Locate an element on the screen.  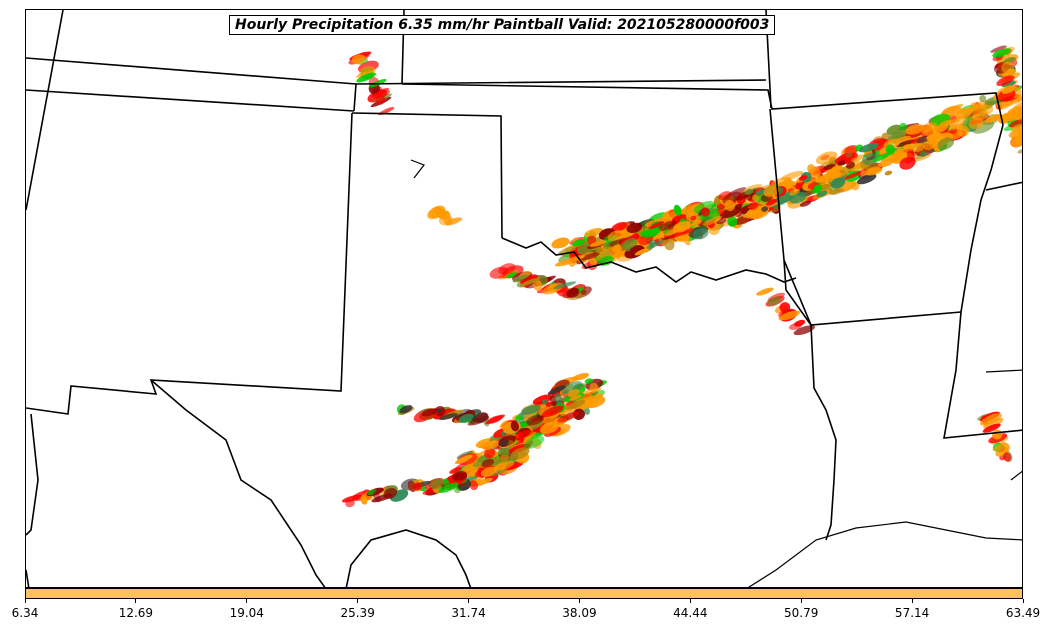
colorbar-tick-label: 6.34 is located at coordinates (25, 613).